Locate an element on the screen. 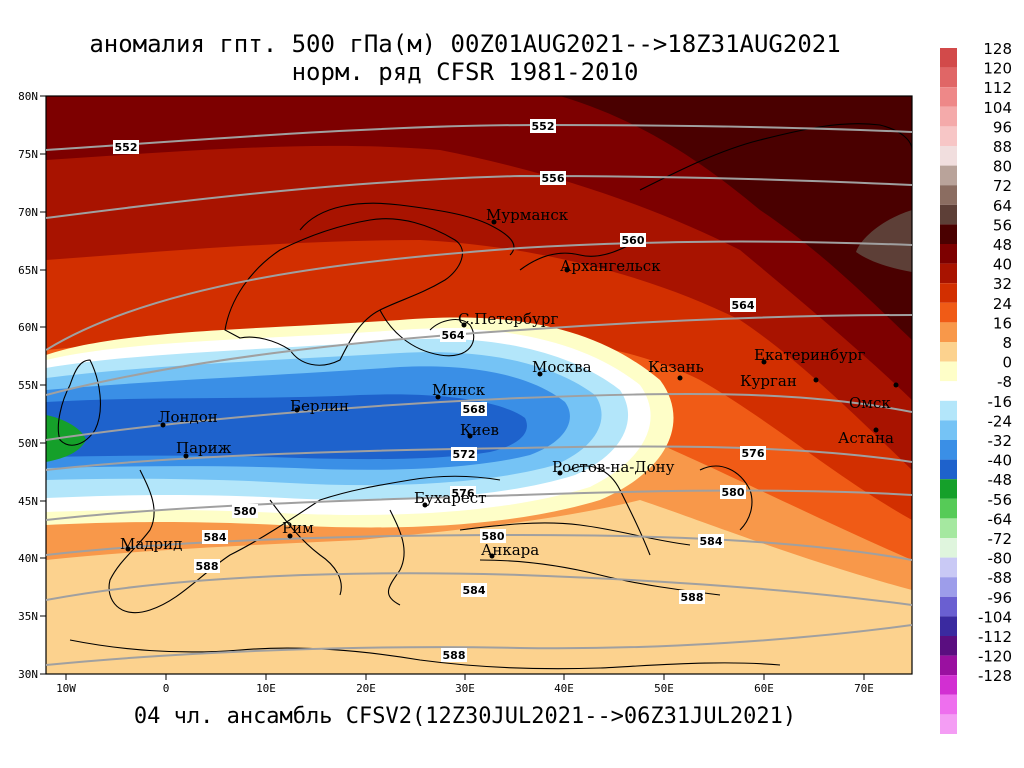  city-london: Лондон is located at coordinates (188, 417).